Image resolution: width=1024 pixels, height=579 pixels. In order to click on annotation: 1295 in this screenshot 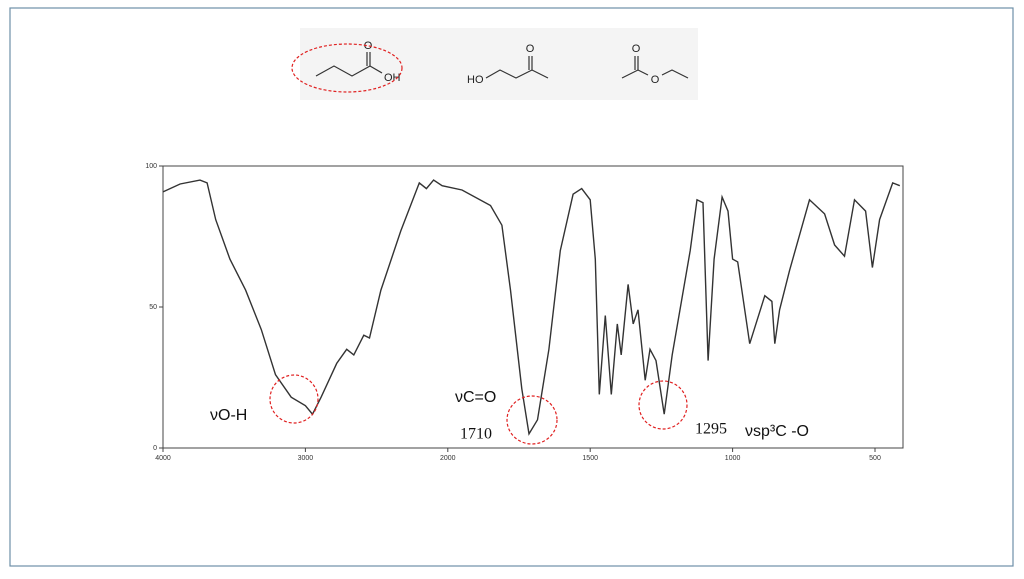, I will do `click(711, 429)`.